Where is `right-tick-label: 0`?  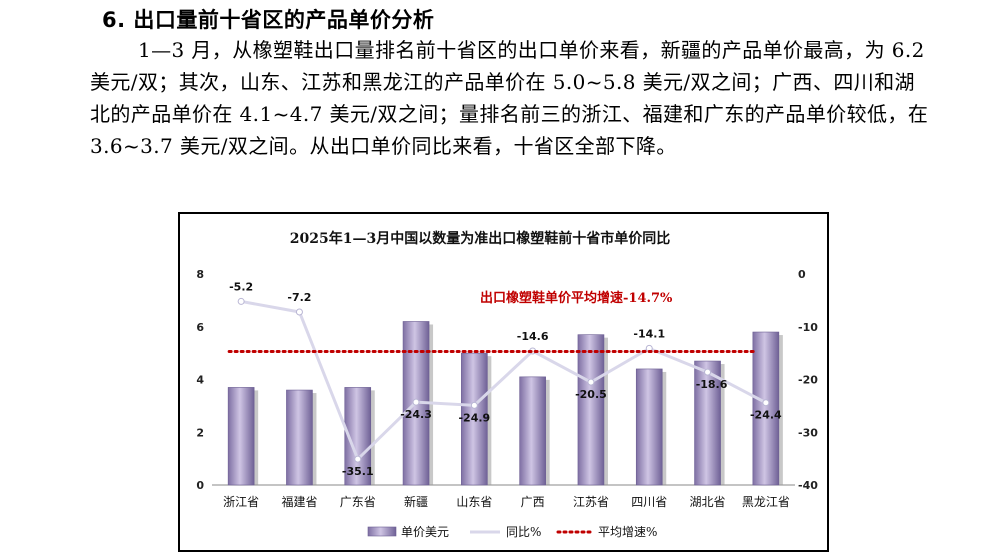 right-tick-label: 0 is located at coordinates (802, 274).